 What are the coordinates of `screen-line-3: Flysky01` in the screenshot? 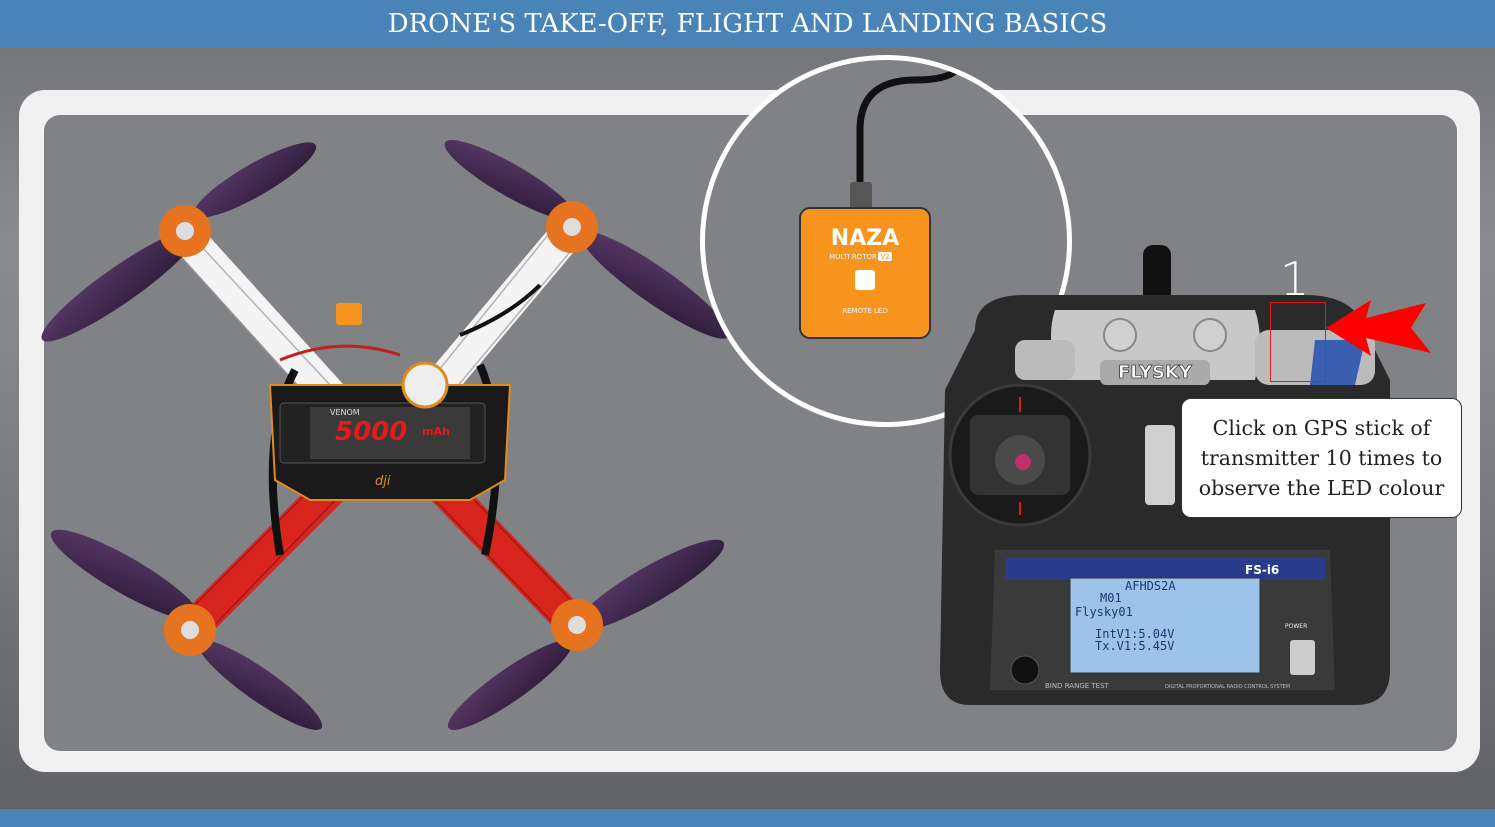 It's located at (1104, 612).